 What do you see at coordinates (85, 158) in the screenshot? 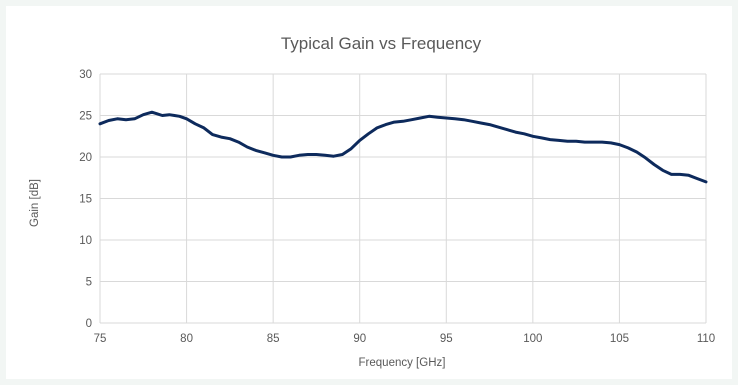
I see `y-tick-label: 20` at bounding box center [85, 158].